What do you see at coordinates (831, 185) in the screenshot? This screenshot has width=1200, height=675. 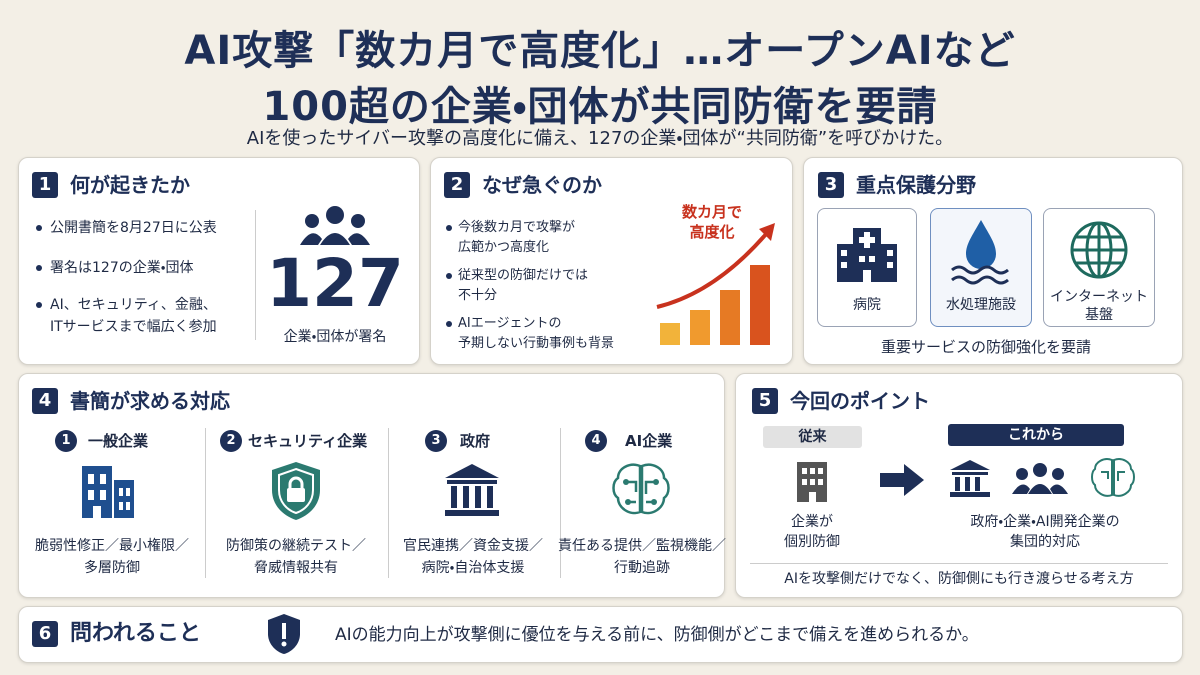 I see `section-number: 3` at bounding box center [831, 185].